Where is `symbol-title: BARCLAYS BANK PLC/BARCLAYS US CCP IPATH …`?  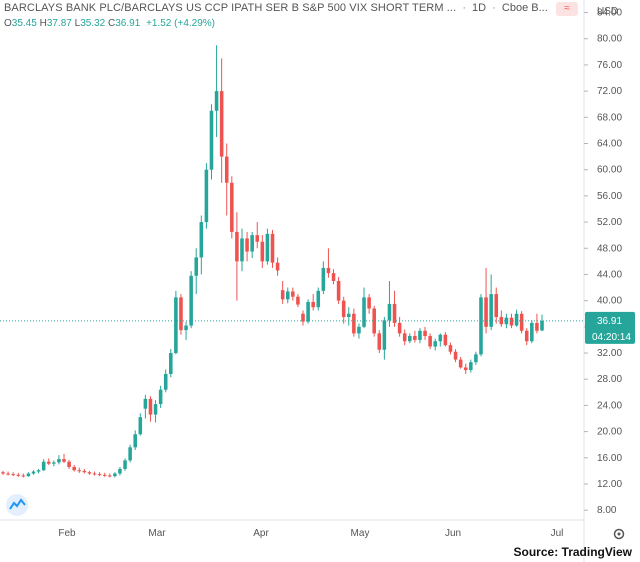
symbol-title: BARCLAYS BANK PLC/BARCLAYS US CCP IPATH … is located at coordinates (230, 8).